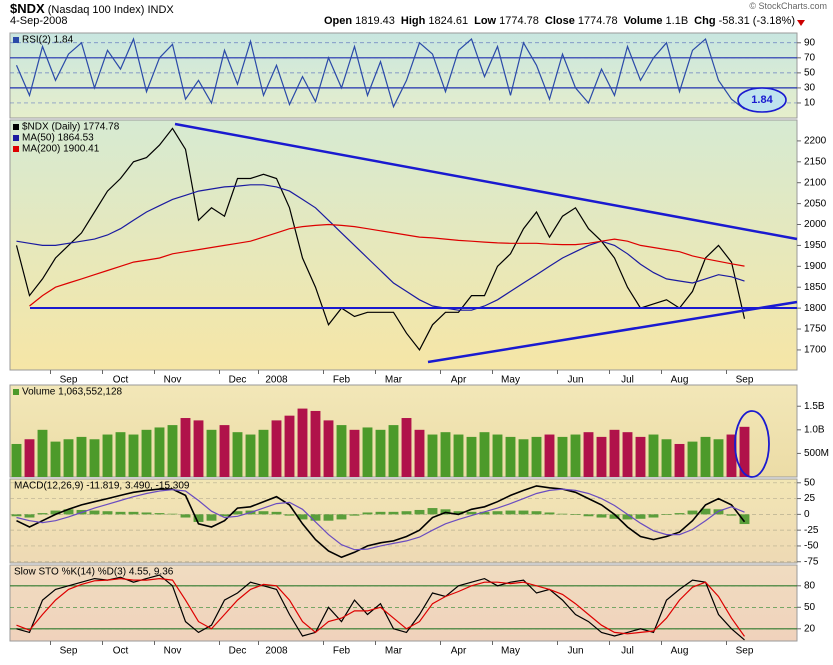  I want to click on quote-label: Close, so click(559, 21).